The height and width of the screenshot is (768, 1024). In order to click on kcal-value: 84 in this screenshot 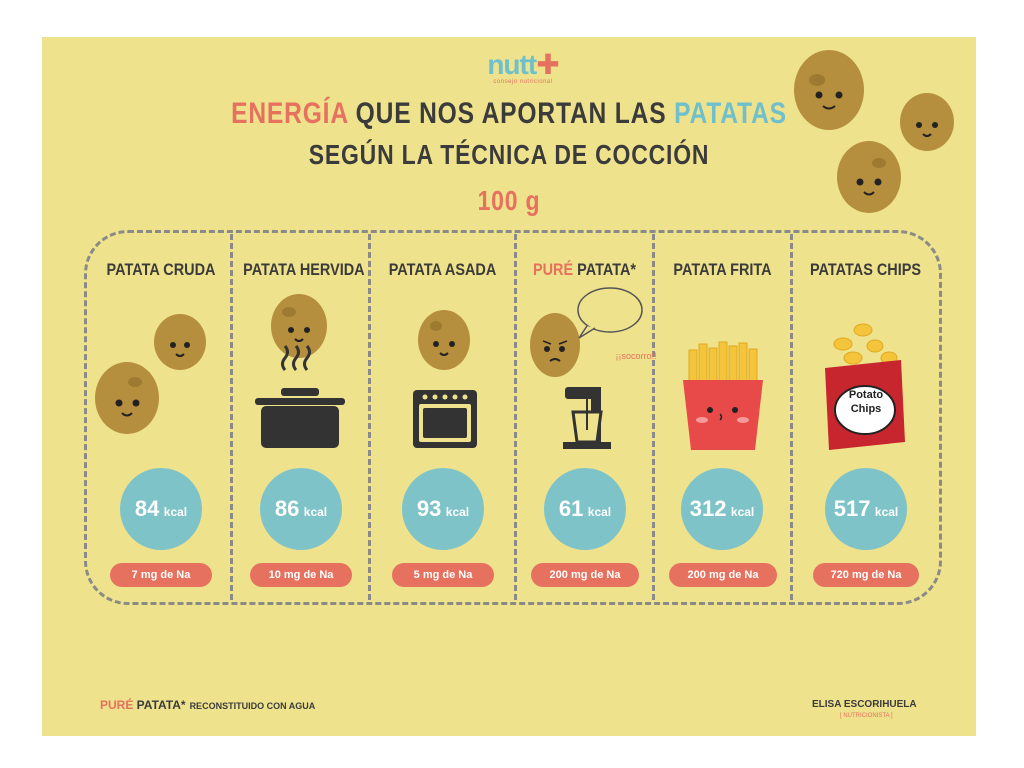, I will do `click(147, 508)`.